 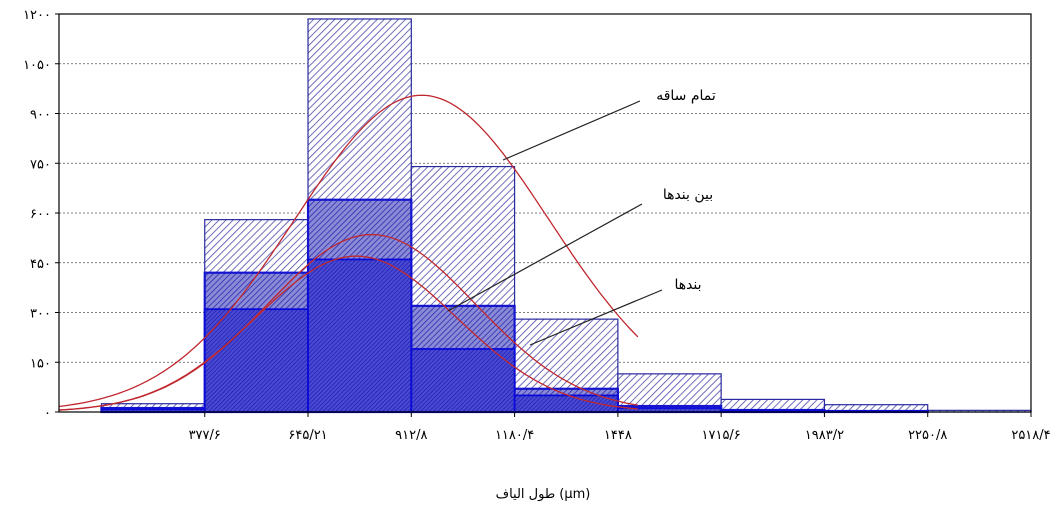 What do you see at coordinates (411, 435) in the screenshot?
I see `x-tick-label: ۹۱۲/۸` at bounding box center [411, 435].